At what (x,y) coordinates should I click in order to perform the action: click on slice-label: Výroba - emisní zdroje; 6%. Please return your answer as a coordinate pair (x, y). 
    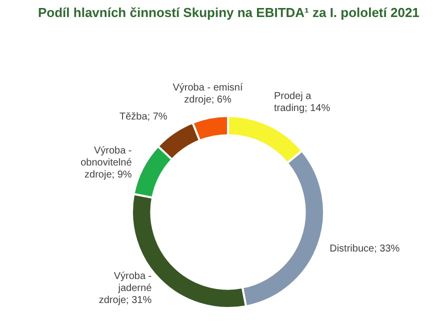
    Looking at the image, I should click on (207, 94).